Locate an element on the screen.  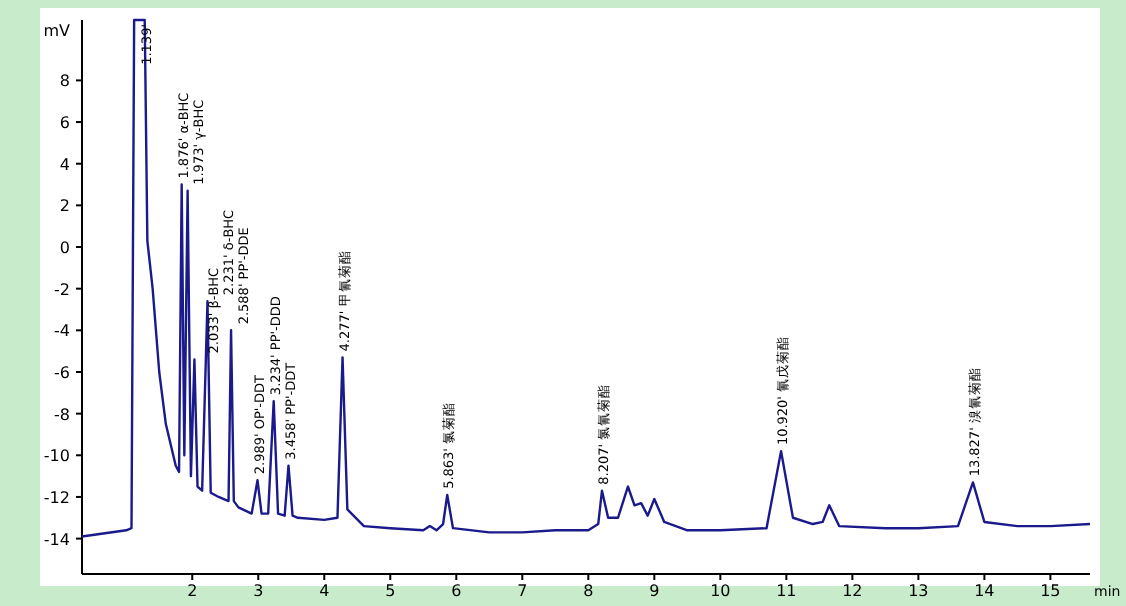
y-tick-label: 4 is located at coordinates (64, 164).